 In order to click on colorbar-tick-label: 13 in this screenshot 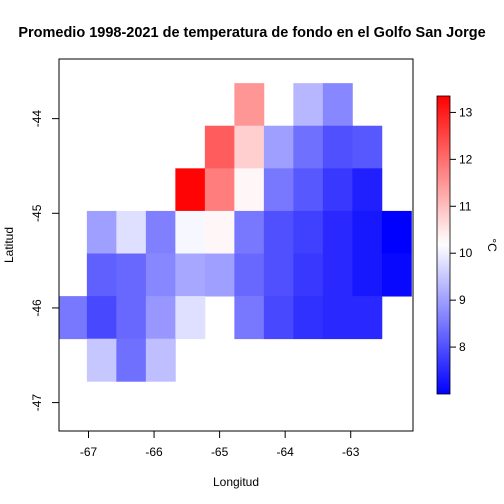, I will do `click(466, 112)`.